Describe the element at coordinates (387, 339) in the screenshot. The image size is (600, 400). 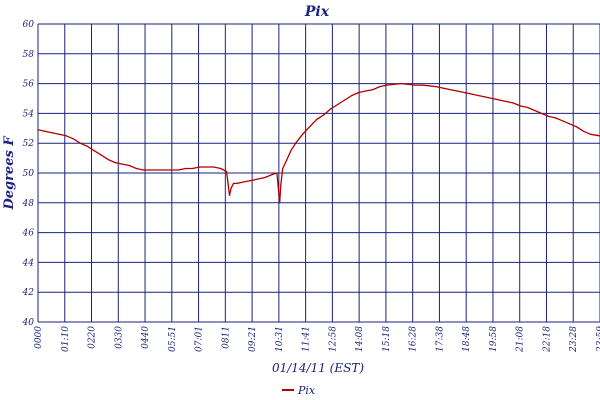
I see `x-tick-label: 15:18` at that location.